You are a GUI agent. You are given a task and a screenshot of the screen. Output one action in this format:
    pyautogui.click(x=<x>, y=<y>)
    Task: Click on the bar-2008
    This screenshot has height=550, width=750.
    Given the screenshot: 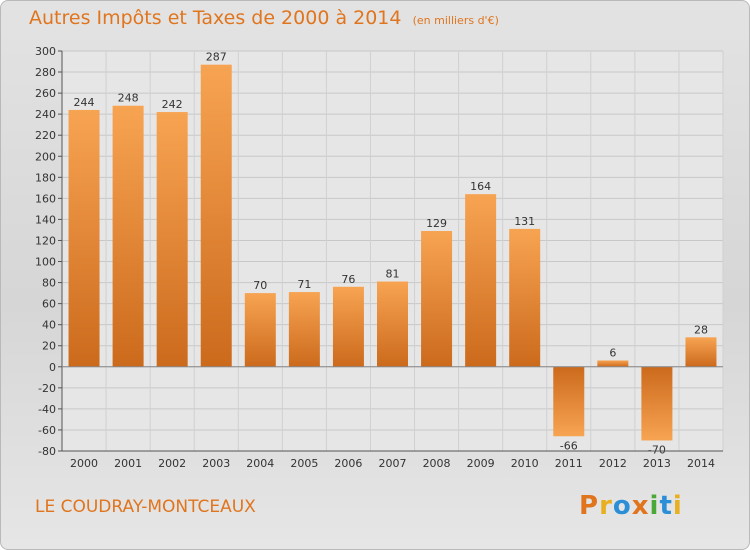 What is the action you would take?
    pyautogui.click(x=437, y=299)
    